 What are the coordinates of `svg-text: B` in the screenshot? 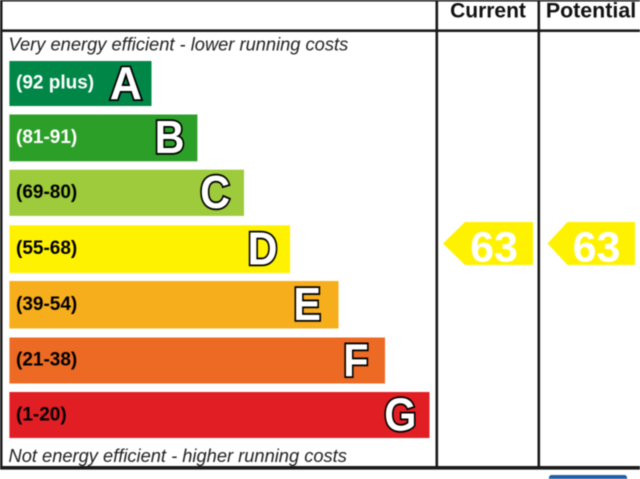 It's located at (170, 138).